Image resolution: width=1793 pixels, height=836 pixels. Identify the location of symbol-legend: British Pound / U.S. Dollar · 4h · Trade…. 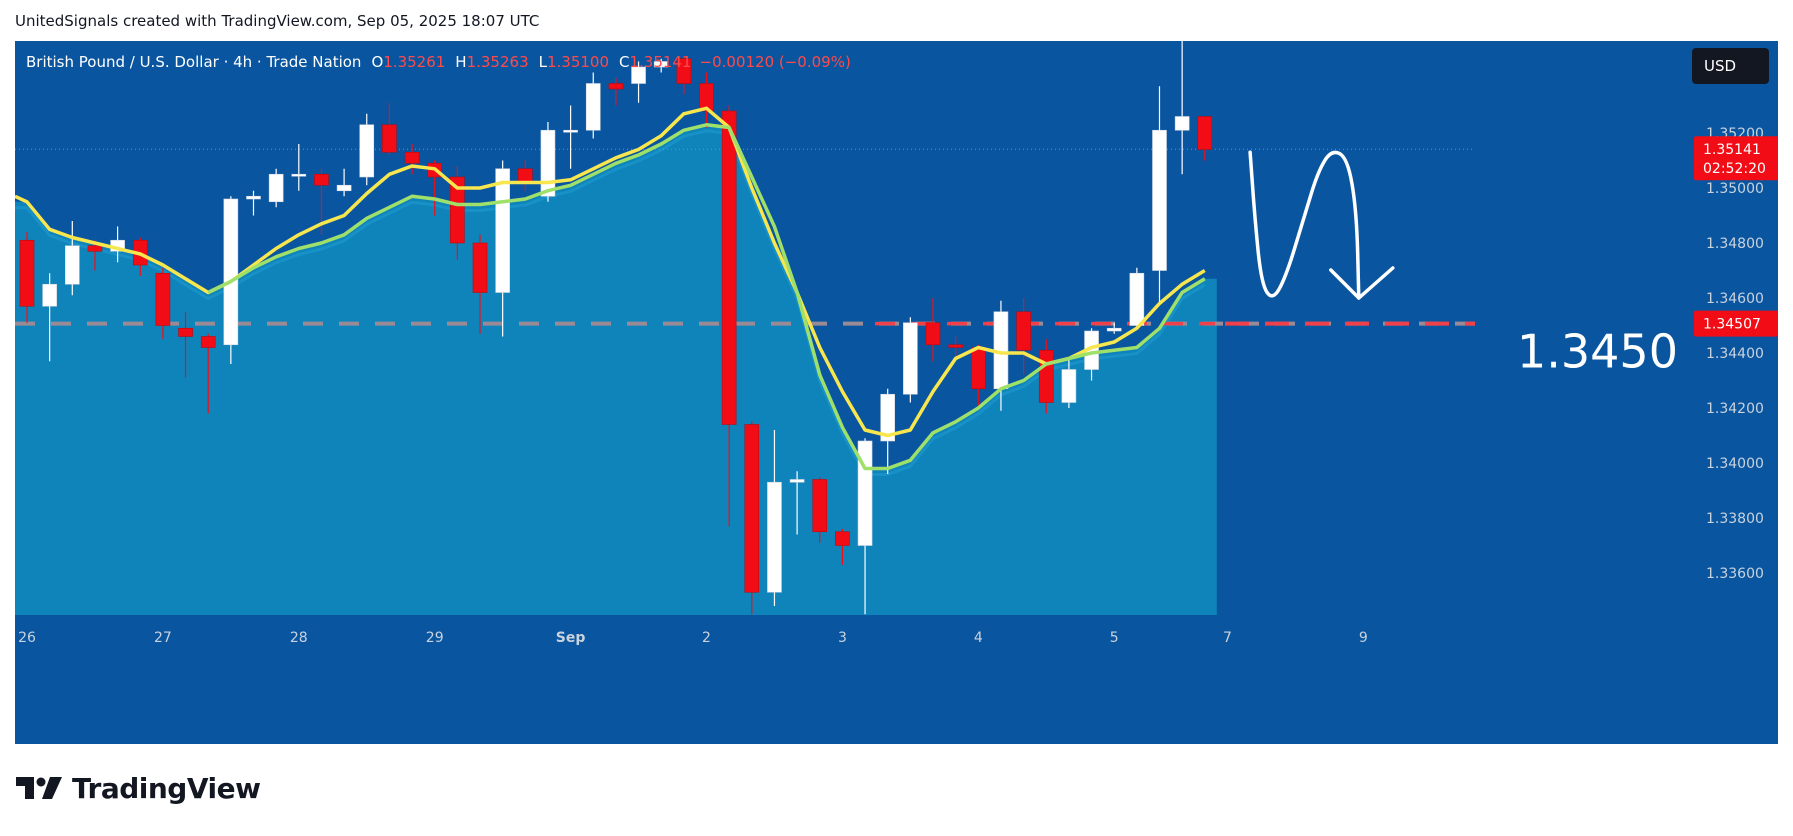
(438, 62).